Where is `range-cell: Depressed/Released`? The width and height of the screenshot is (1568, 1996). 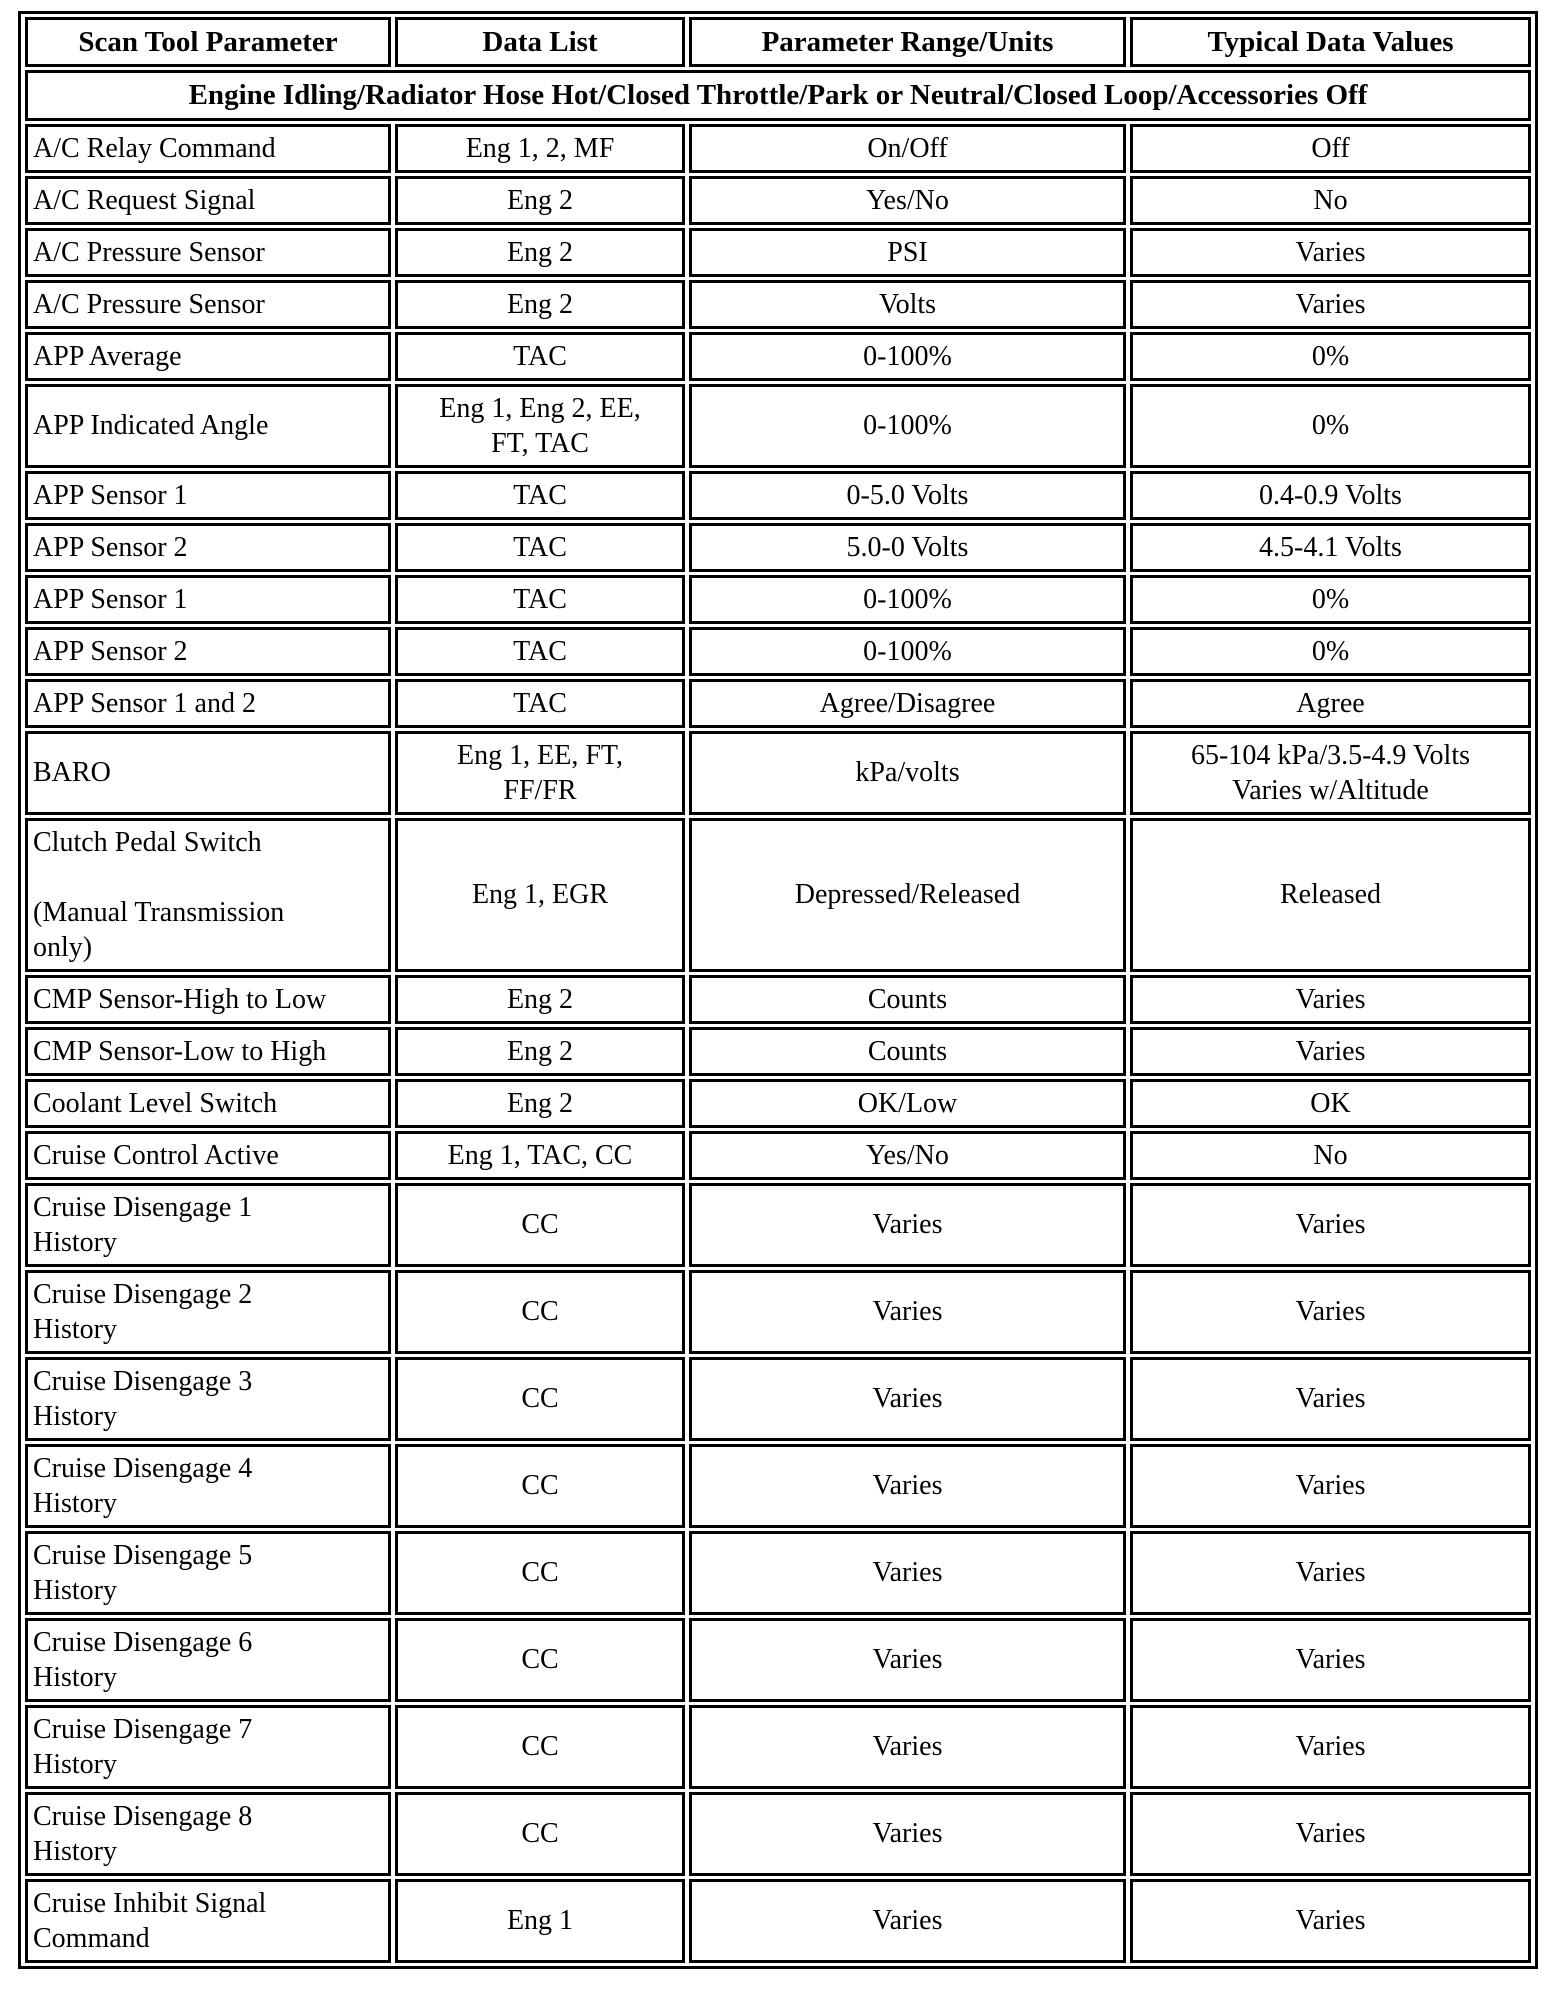
range-cell: Depressed/Released is located at coordinates (907, 894).